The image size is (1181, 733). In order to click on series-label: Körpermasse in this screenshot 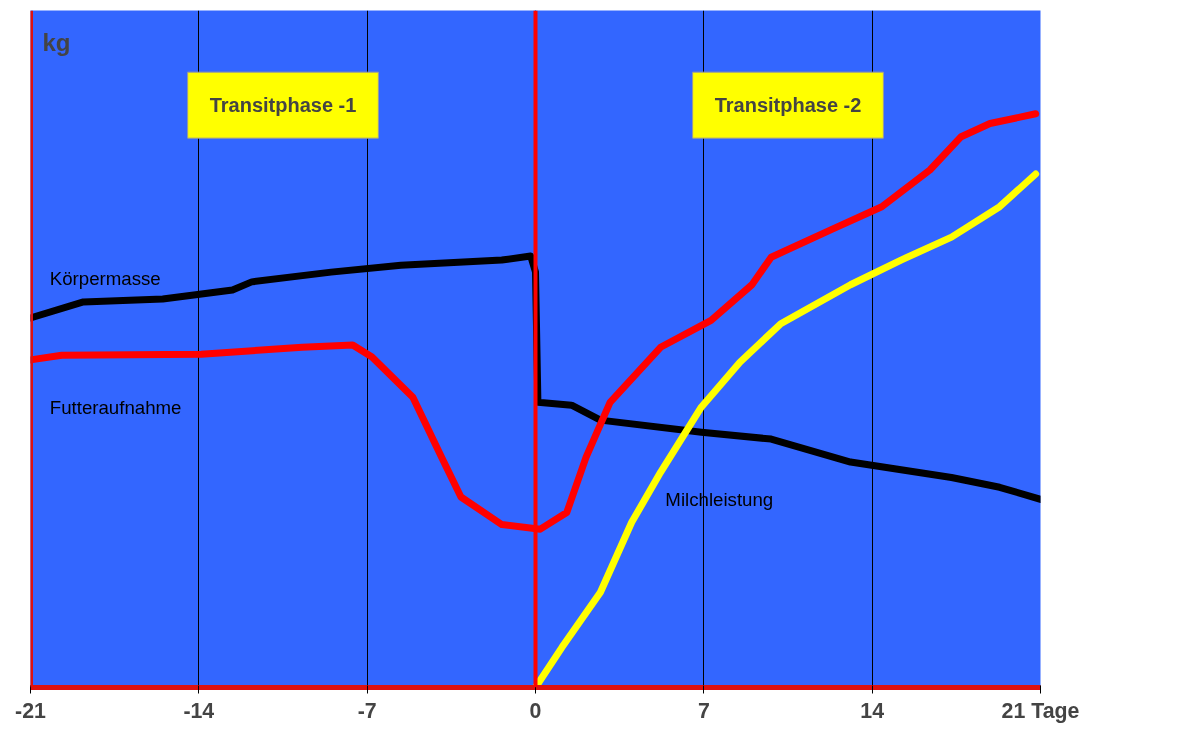, I will do `click(105, 278)`.